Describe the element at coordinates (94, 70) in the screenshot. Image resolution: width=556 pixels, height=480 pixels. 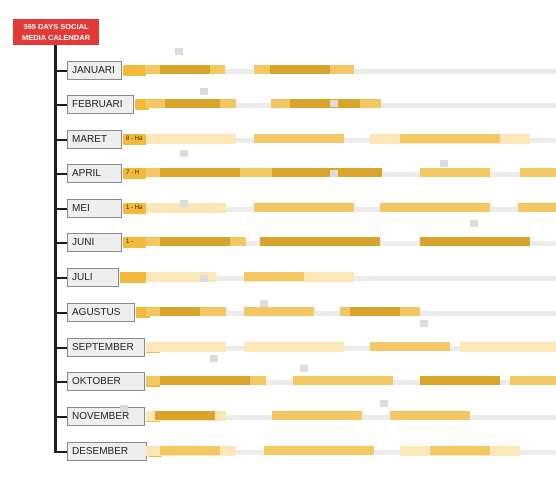
I see `month-label-januari: JANUARI` at that location.